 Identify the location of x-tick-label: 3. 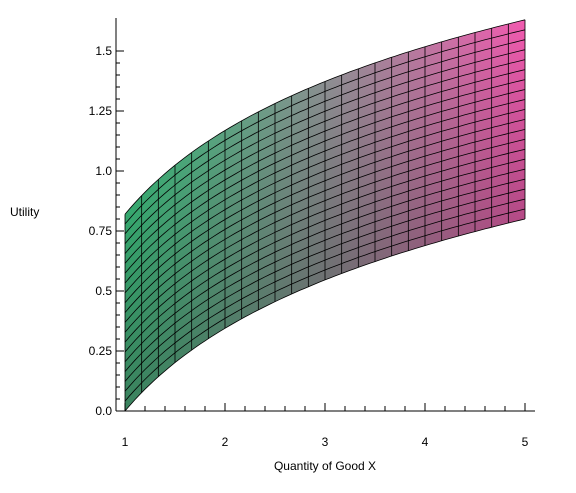
(325, 442).